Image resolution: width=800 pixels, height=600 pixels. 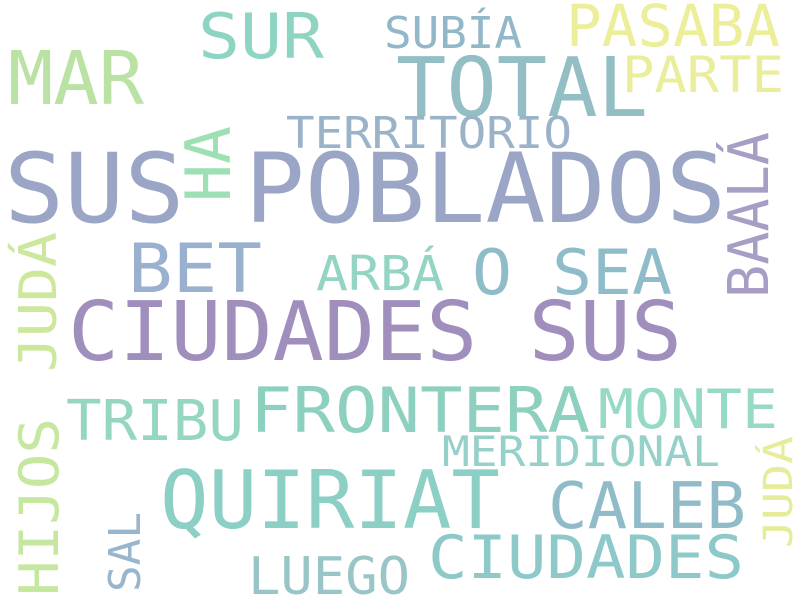 What do you see at coordinates (155, 421) in the screenshot?
I see `word-tribu: TRIBU` at bounding box center [155, 421].